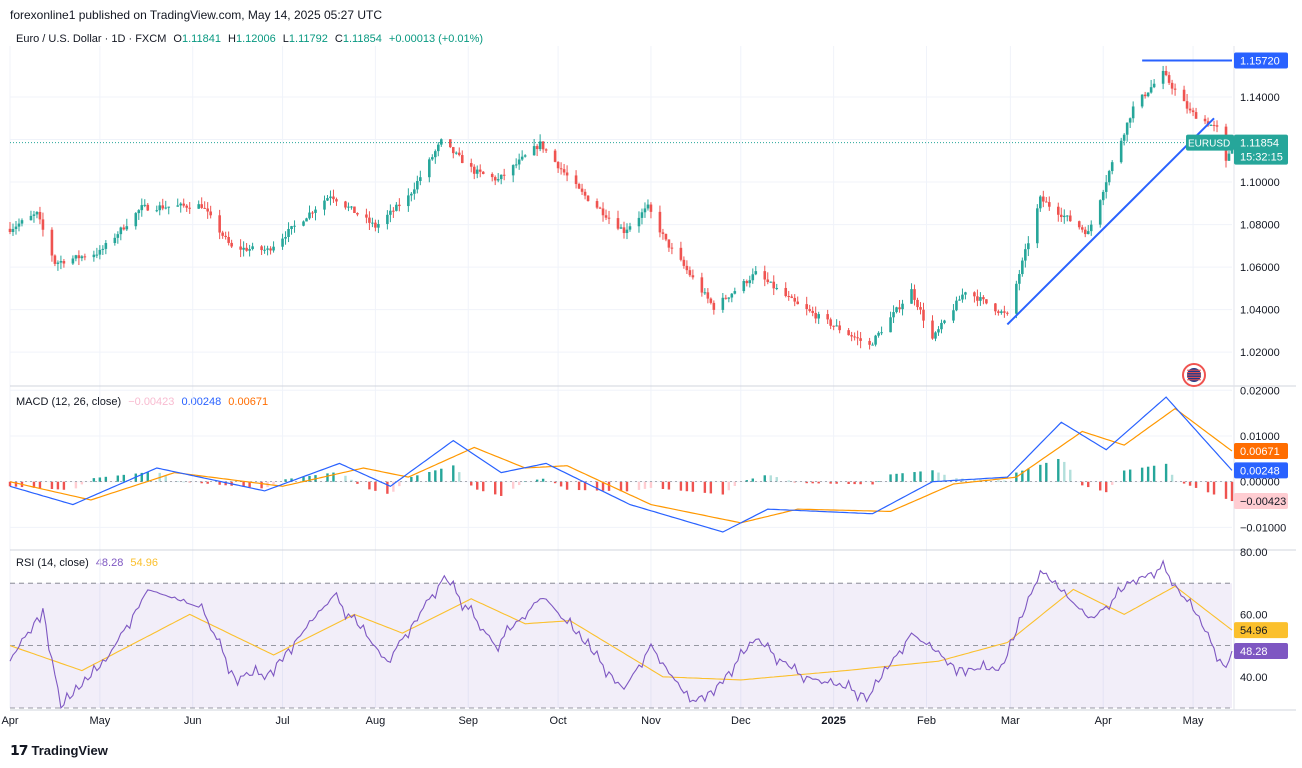 The height and width of the screenshot is (768, 1302). What do you see at coordinates (468, 721) in the screenshot?
I see `x-tick-label: Sep` at bounding box center [468, 721].